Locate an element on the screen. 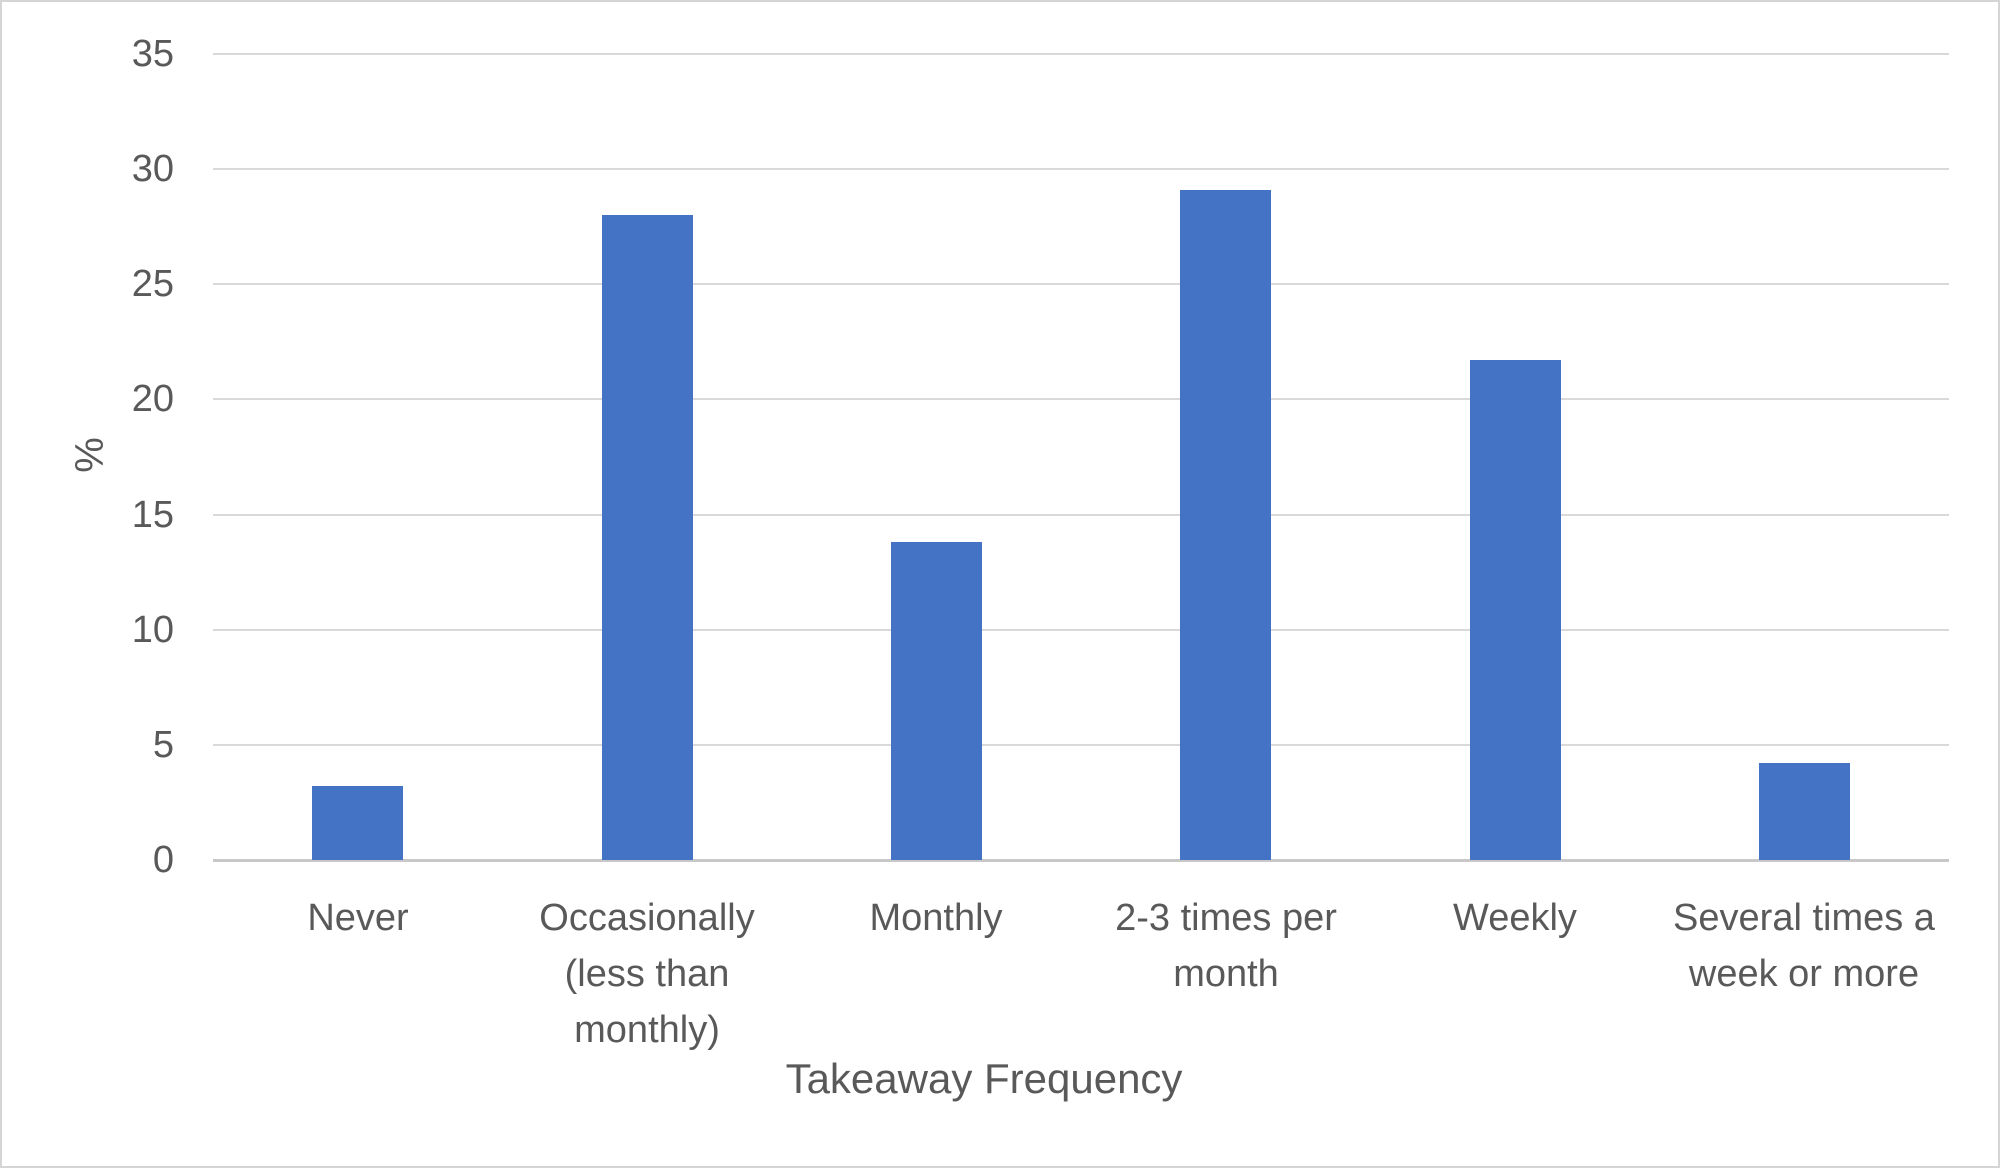  x-axis-tick-label: Weekly is located at coordinates (1515, 918).